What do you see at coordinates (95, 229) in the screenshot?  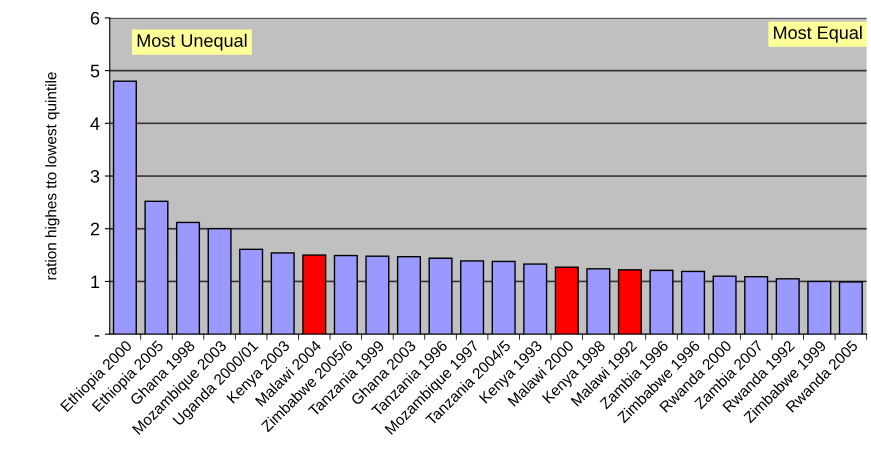 I see `y-tick-label: 2` at bounding box center [95, 229].